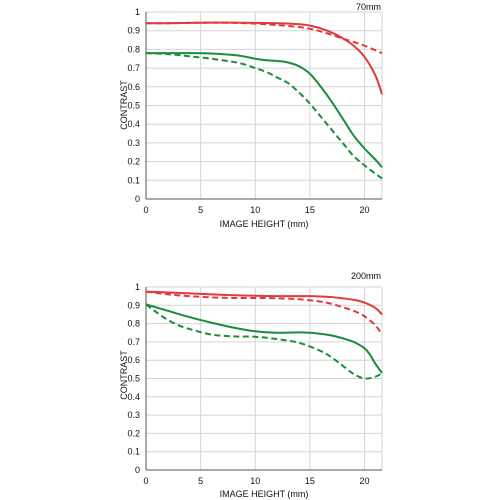 Image resolution: width=500 pixels, height=500 pixels. I want to click on chart-title: 70mm, so click(368, 7).